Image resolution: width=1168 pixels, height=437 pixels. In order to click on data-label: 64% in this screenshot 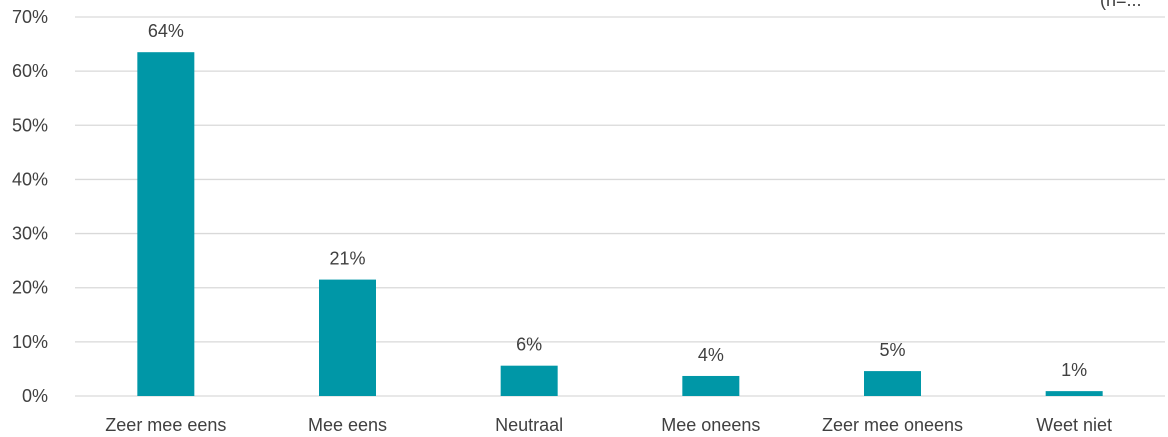, I will do `click(166, 31)`.